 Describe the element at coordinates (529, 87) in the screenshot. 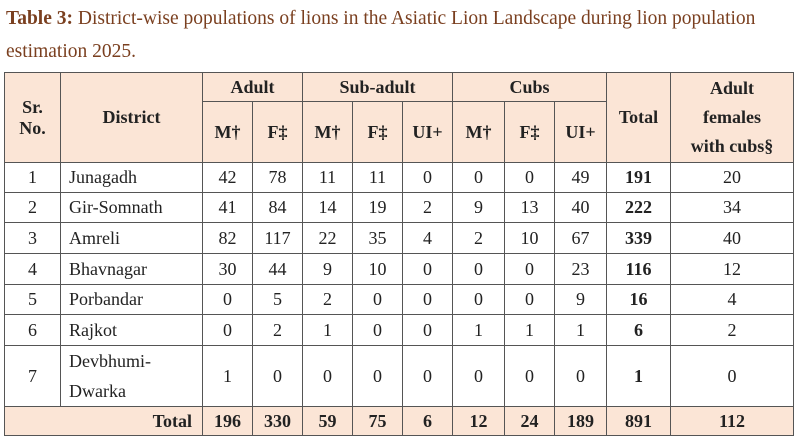

I see `header-cubs: Cubs` at that location.